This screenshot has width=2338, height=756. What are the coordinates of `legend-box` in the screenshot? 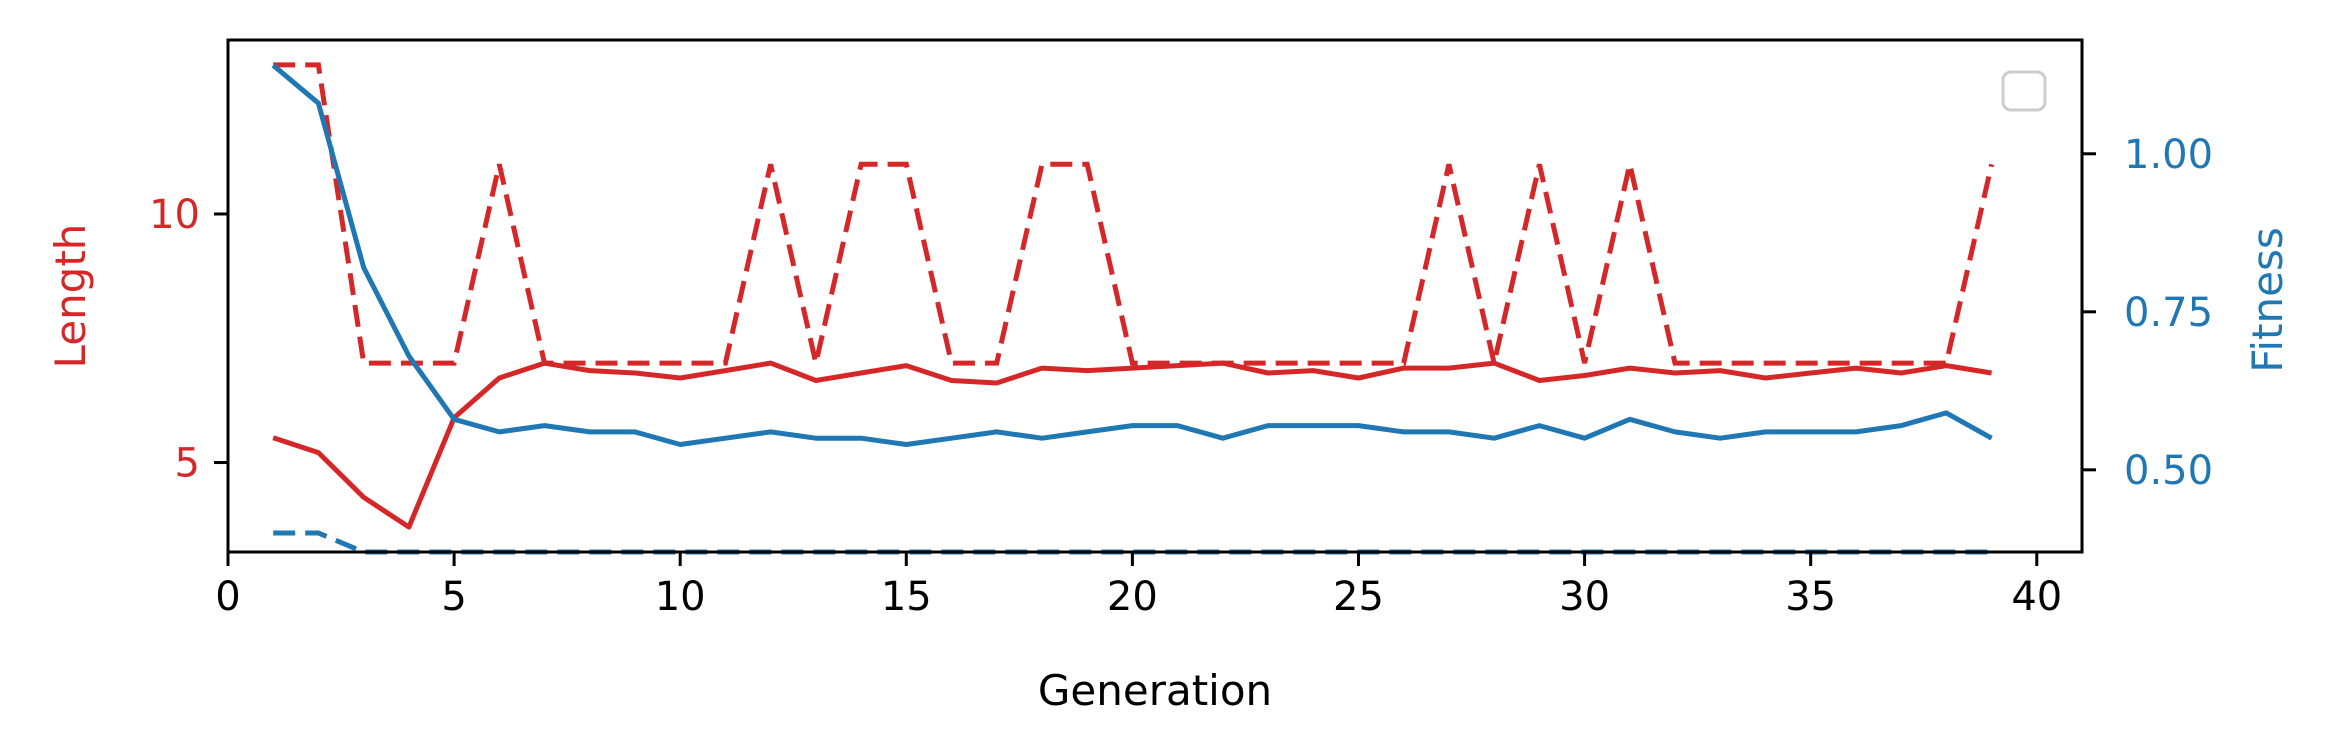 It's located at (2024, 91).